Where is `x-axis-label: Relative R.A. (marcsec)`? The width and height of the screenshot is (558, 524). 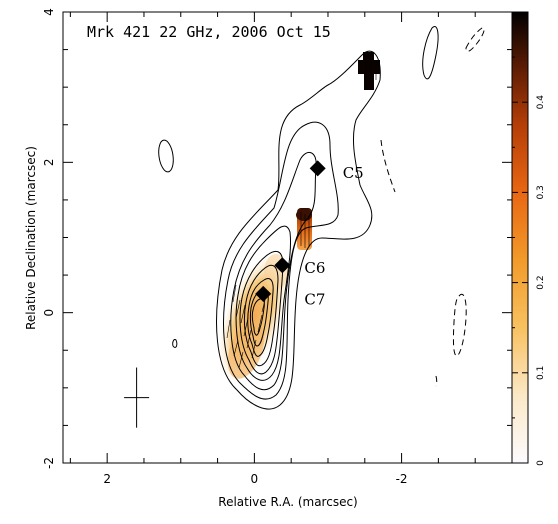
x-axis-label: Relative R.A. (marcsec) is located at coordinates (287, 502).